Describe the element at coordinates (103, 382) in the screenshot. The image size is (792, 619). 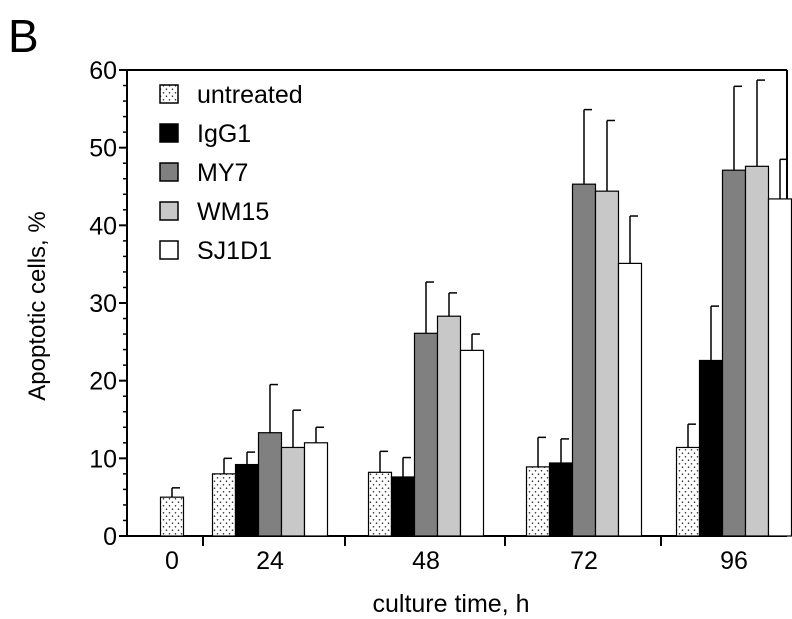
I see `y-tick-label: 20` at that location.